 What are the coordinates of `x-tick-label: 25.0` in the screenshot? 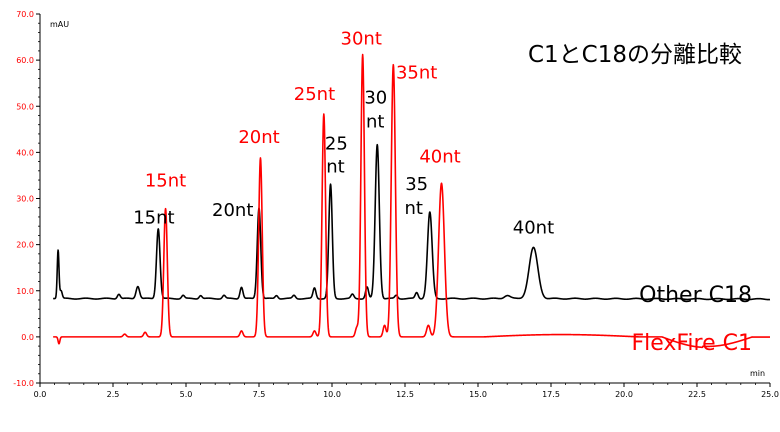 It's located at (770, 394).